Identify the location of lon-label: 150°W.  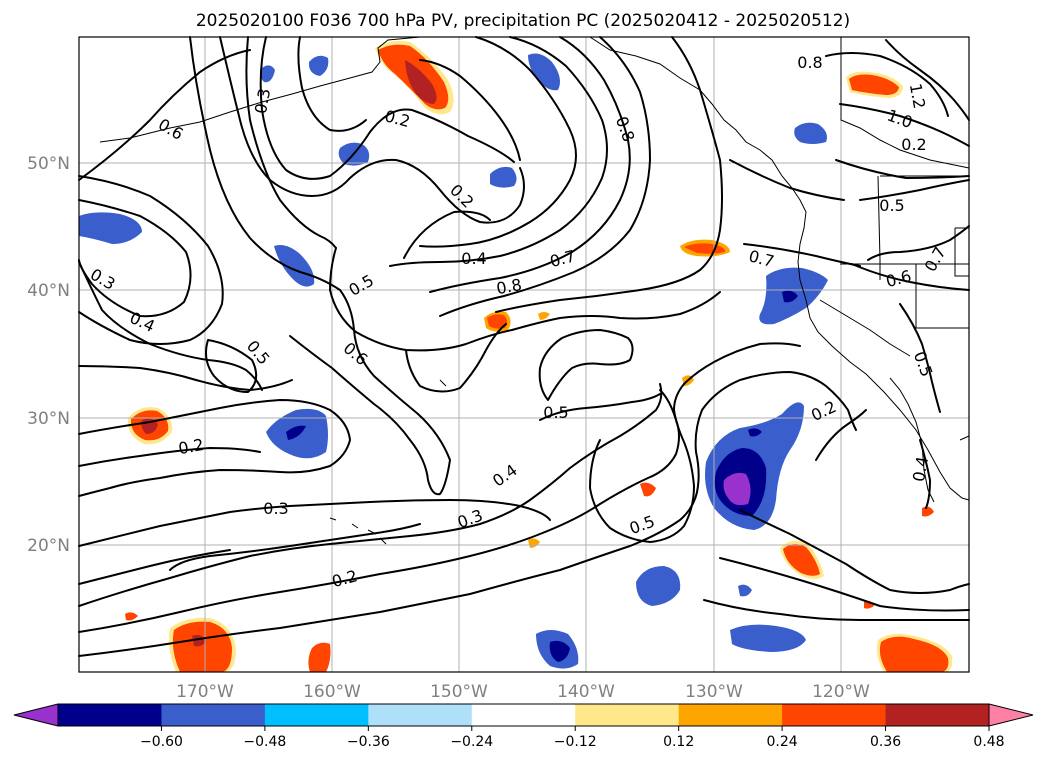
(459, 692).